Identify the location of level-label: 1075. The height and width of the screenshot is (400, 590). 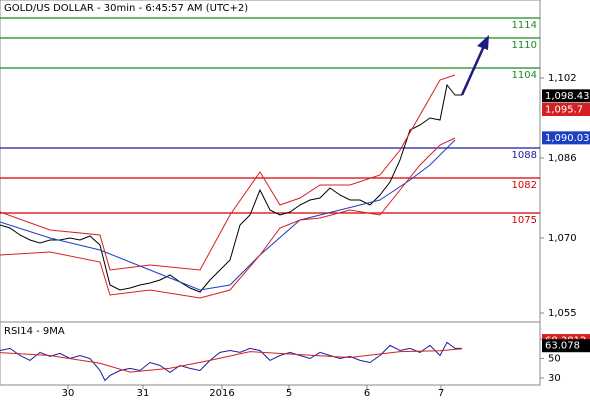
(524, 220).